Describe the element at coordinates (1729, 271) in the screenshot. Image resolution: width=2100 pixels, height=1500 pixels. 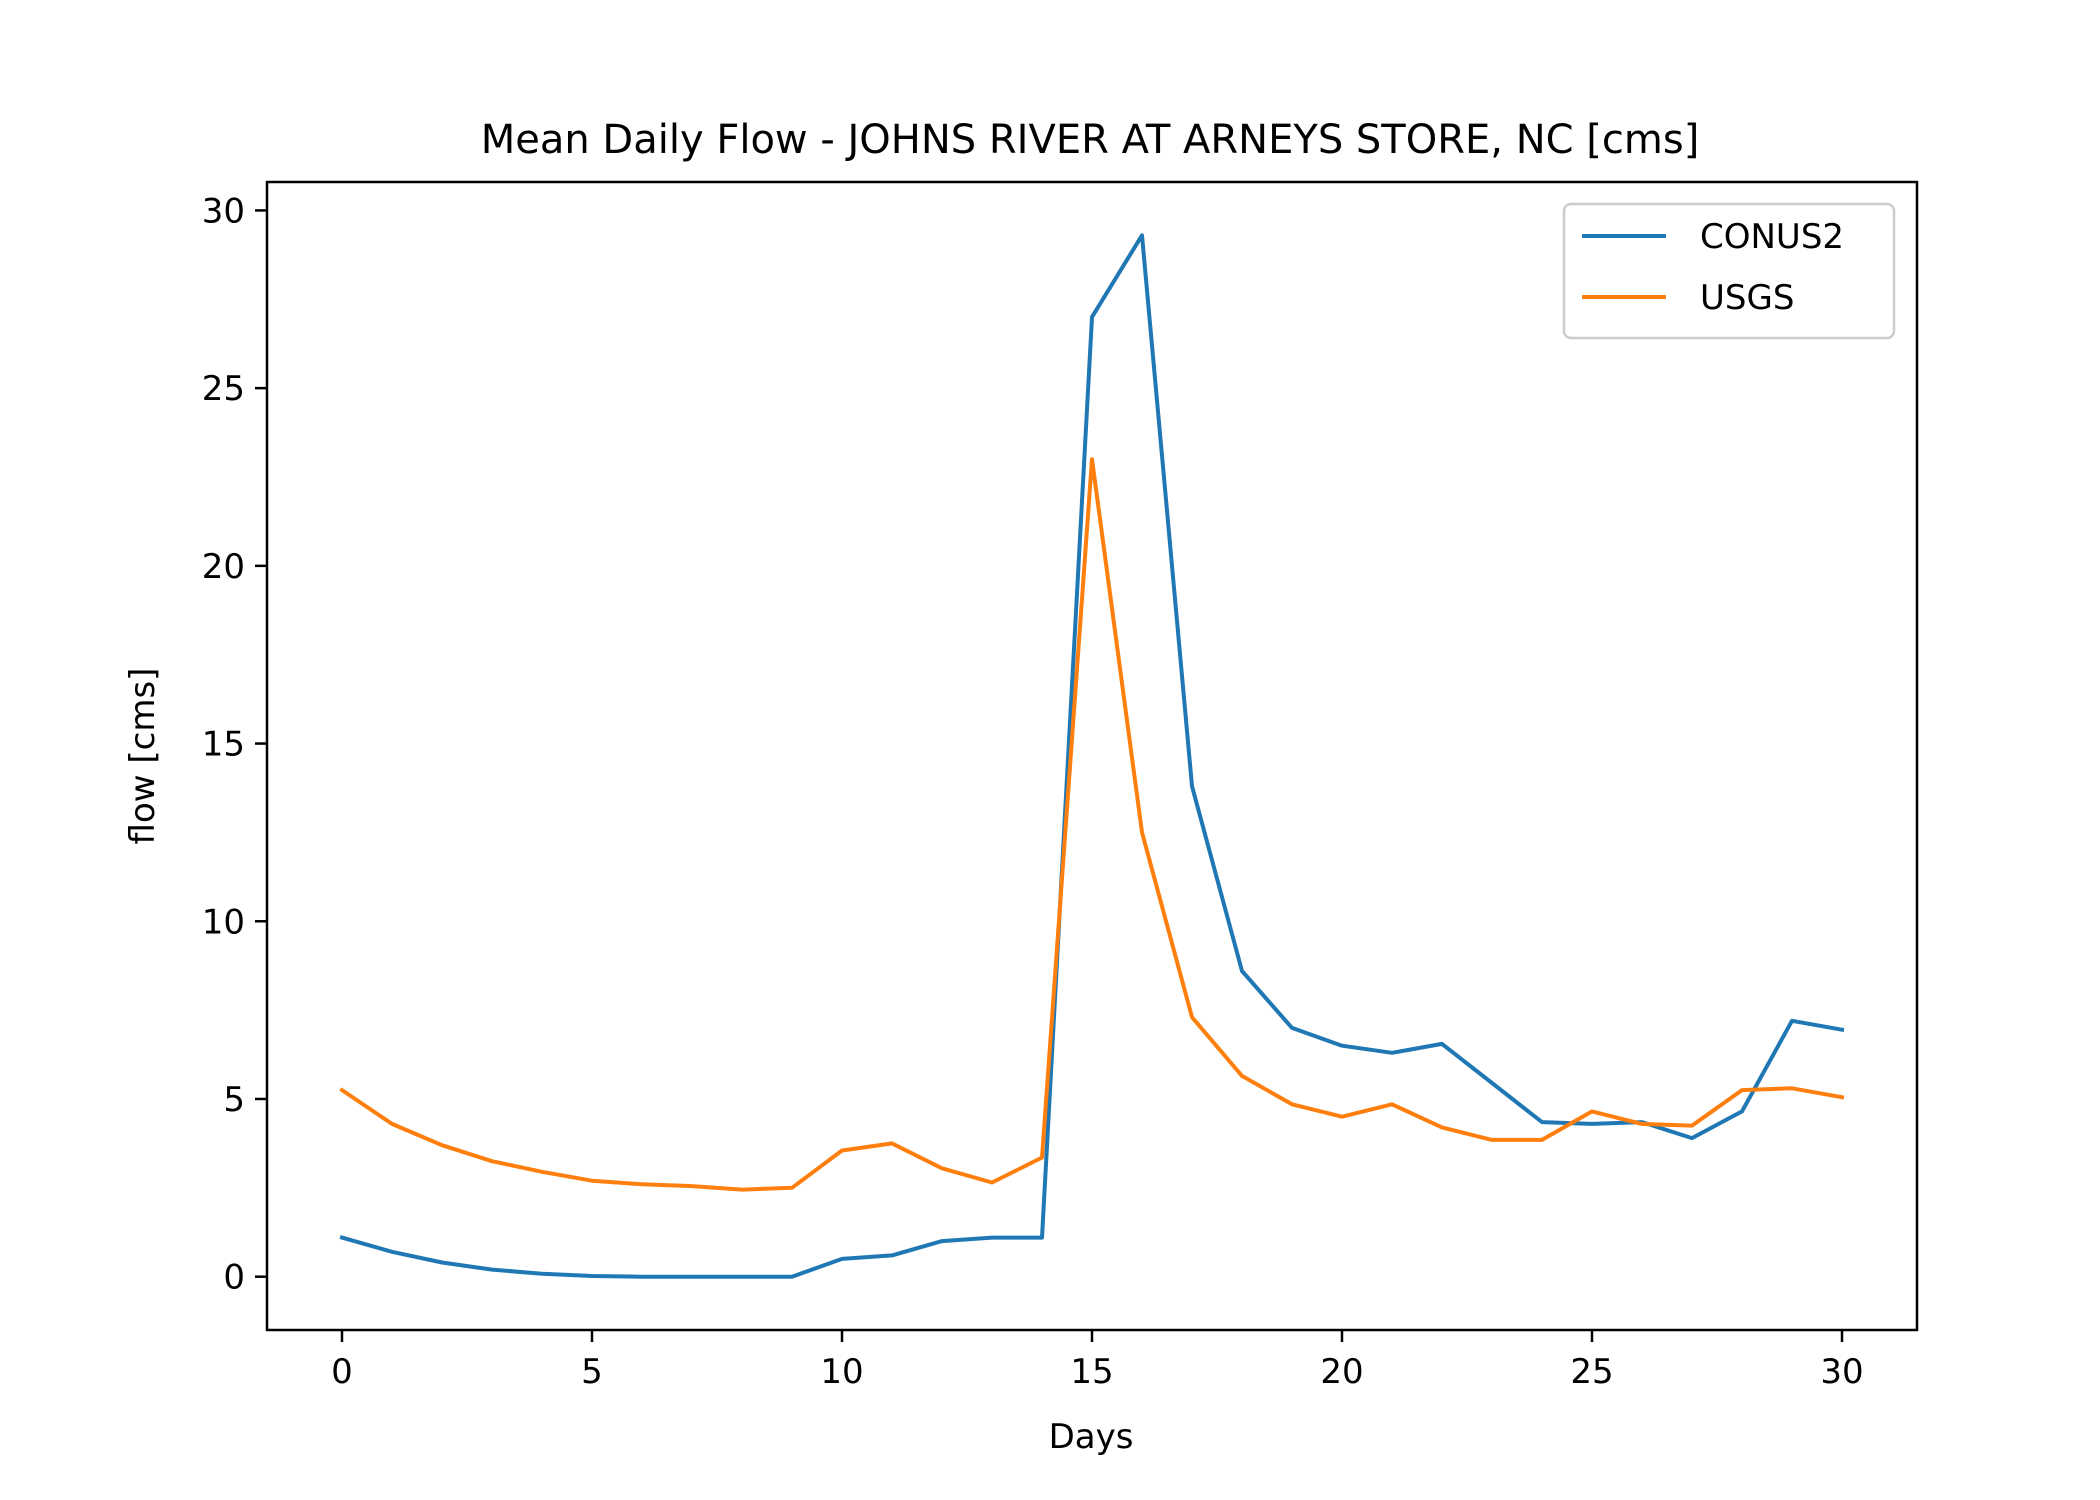
I see `legend: CONUS2 USGS` at that location.